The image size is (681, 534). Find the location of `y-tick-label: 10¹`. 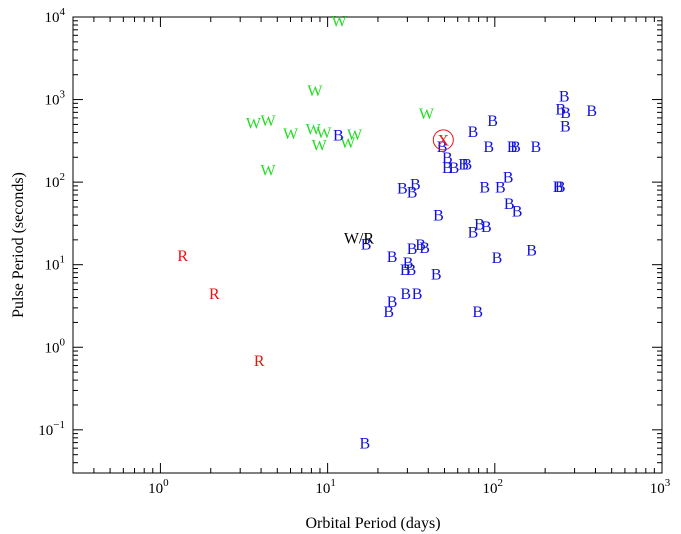

y-tick-label: 10¹ is located at coordinates (55, 264).